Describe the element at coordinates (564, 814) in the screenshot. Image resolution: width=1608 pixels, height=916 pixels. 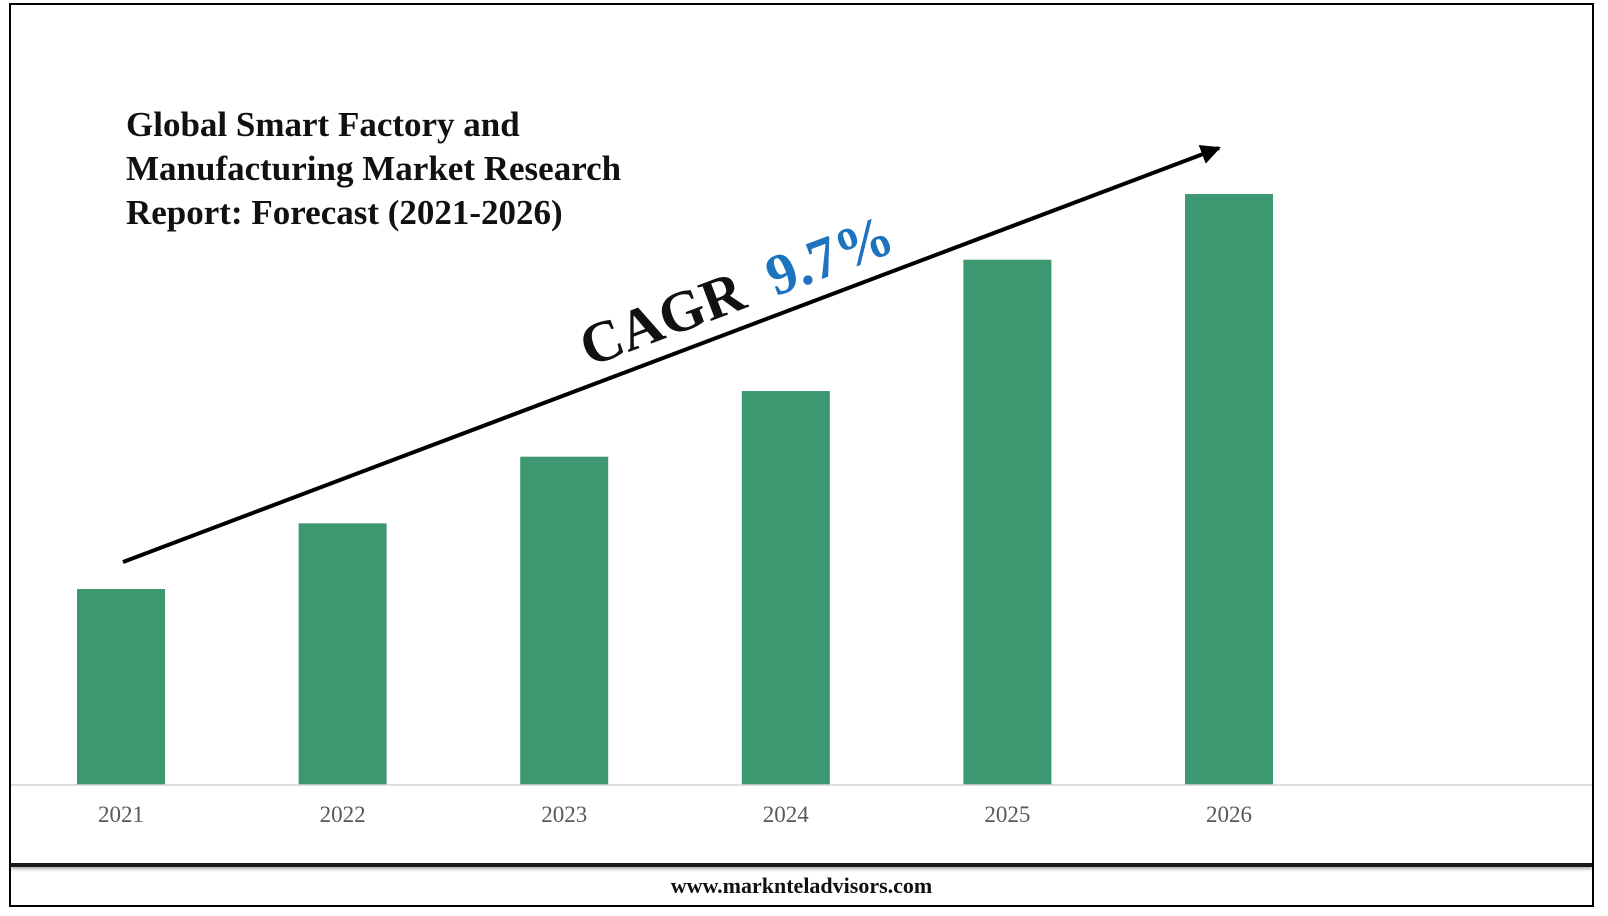
I see `x-tick-label-2023: 2023` at that location.